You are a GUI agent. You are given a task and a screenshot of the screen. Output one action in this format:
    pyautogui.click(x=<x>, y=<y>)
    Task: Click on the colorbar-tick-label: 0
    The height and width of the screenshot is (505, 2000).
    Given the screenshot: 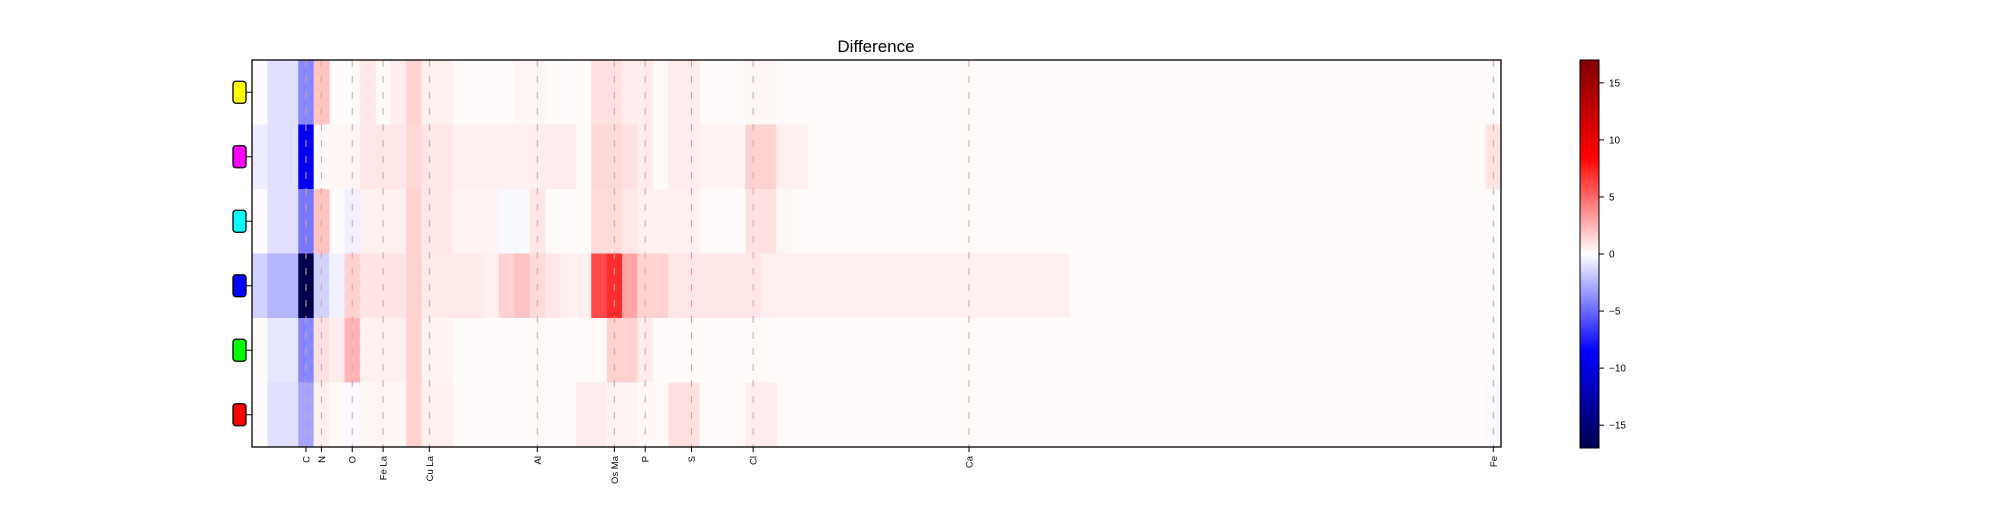 What is the action you would take?
    pyautogui.click(x=1612, y=255)
    